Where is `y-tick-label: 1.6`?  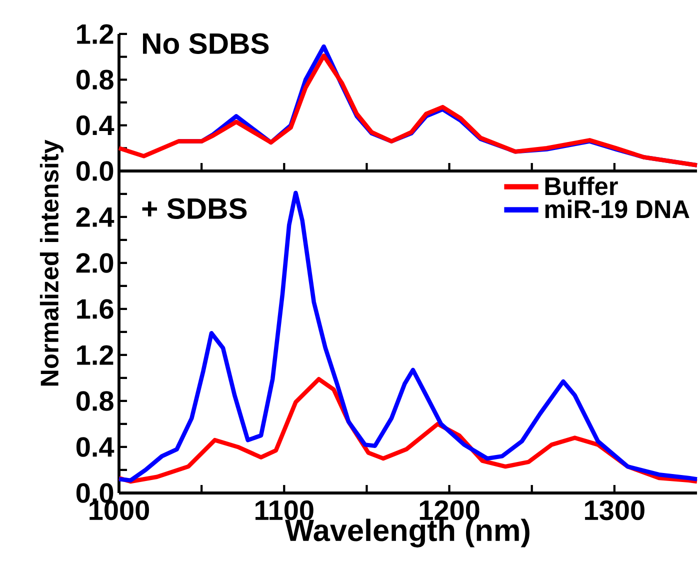
y-tick-label: 1.6 is located at coordinates (95, 309).